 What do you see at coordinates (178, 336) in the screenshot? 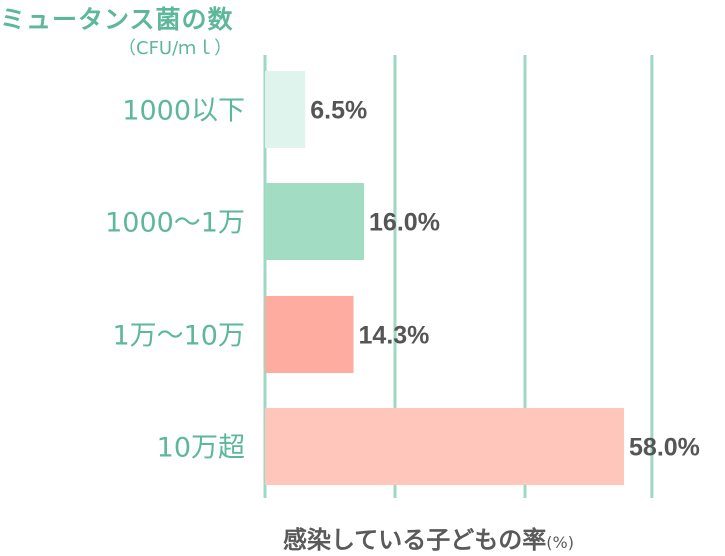
I see `category-label-2: 1万〜10万` at bounding box center [178, 336].